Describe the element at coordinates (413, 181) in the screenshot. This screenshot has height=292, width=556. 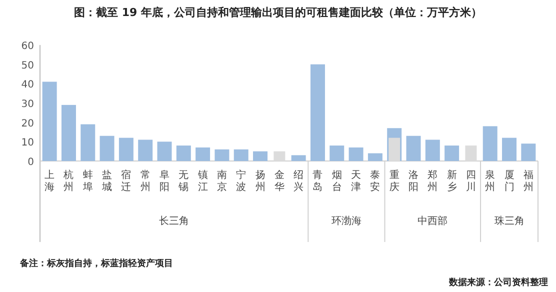
I see `x-tick-label: 洛阳` at that location.